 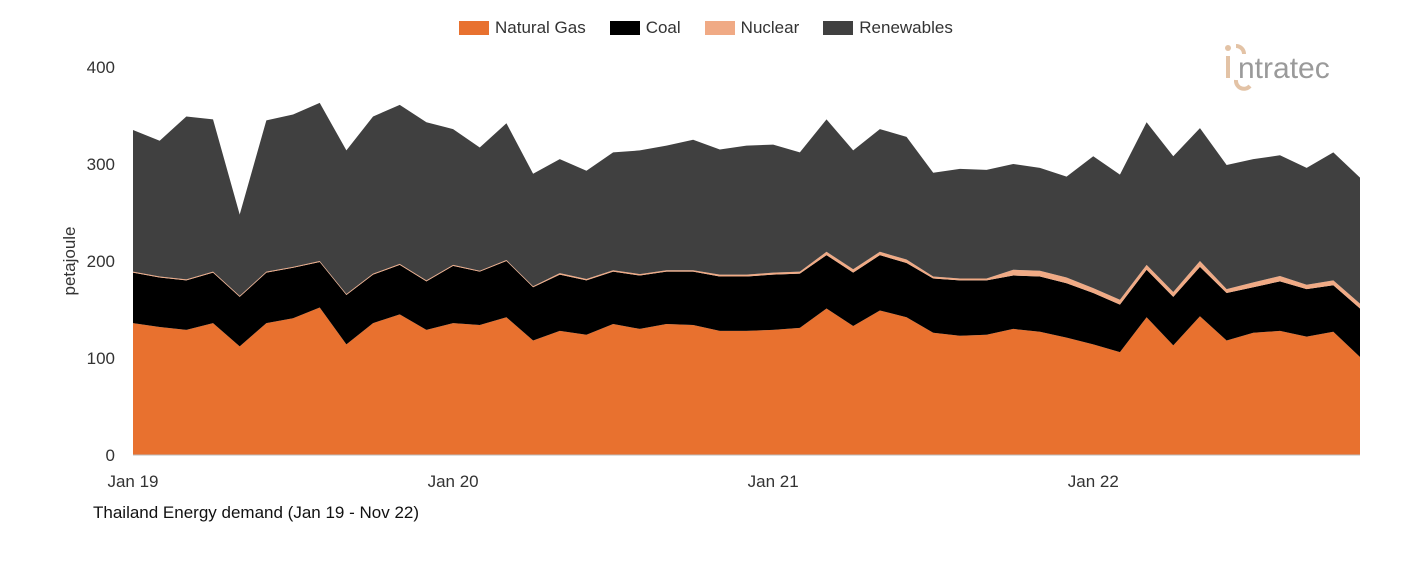 I want to click on legend-item: Renewables, so click(x=888, y=28).